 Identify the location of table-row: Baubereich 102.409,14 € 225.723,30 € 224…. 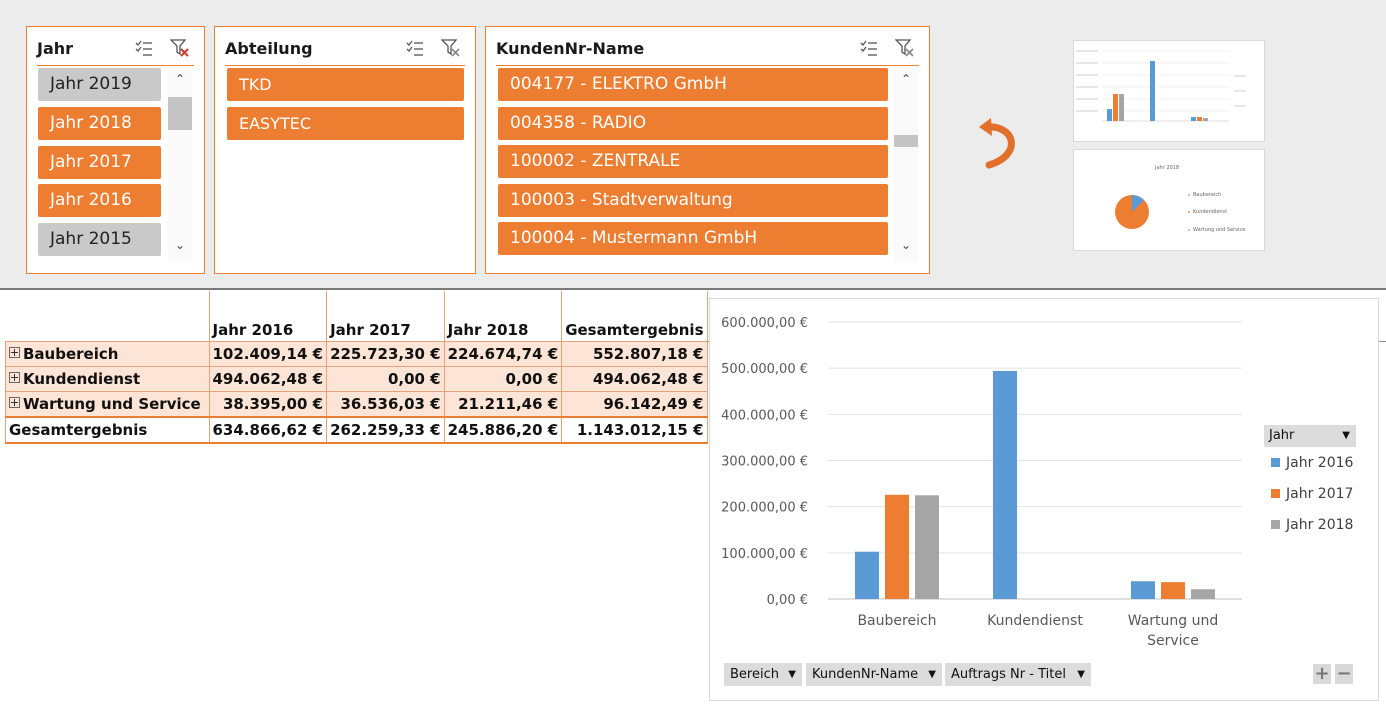
(356, 354).